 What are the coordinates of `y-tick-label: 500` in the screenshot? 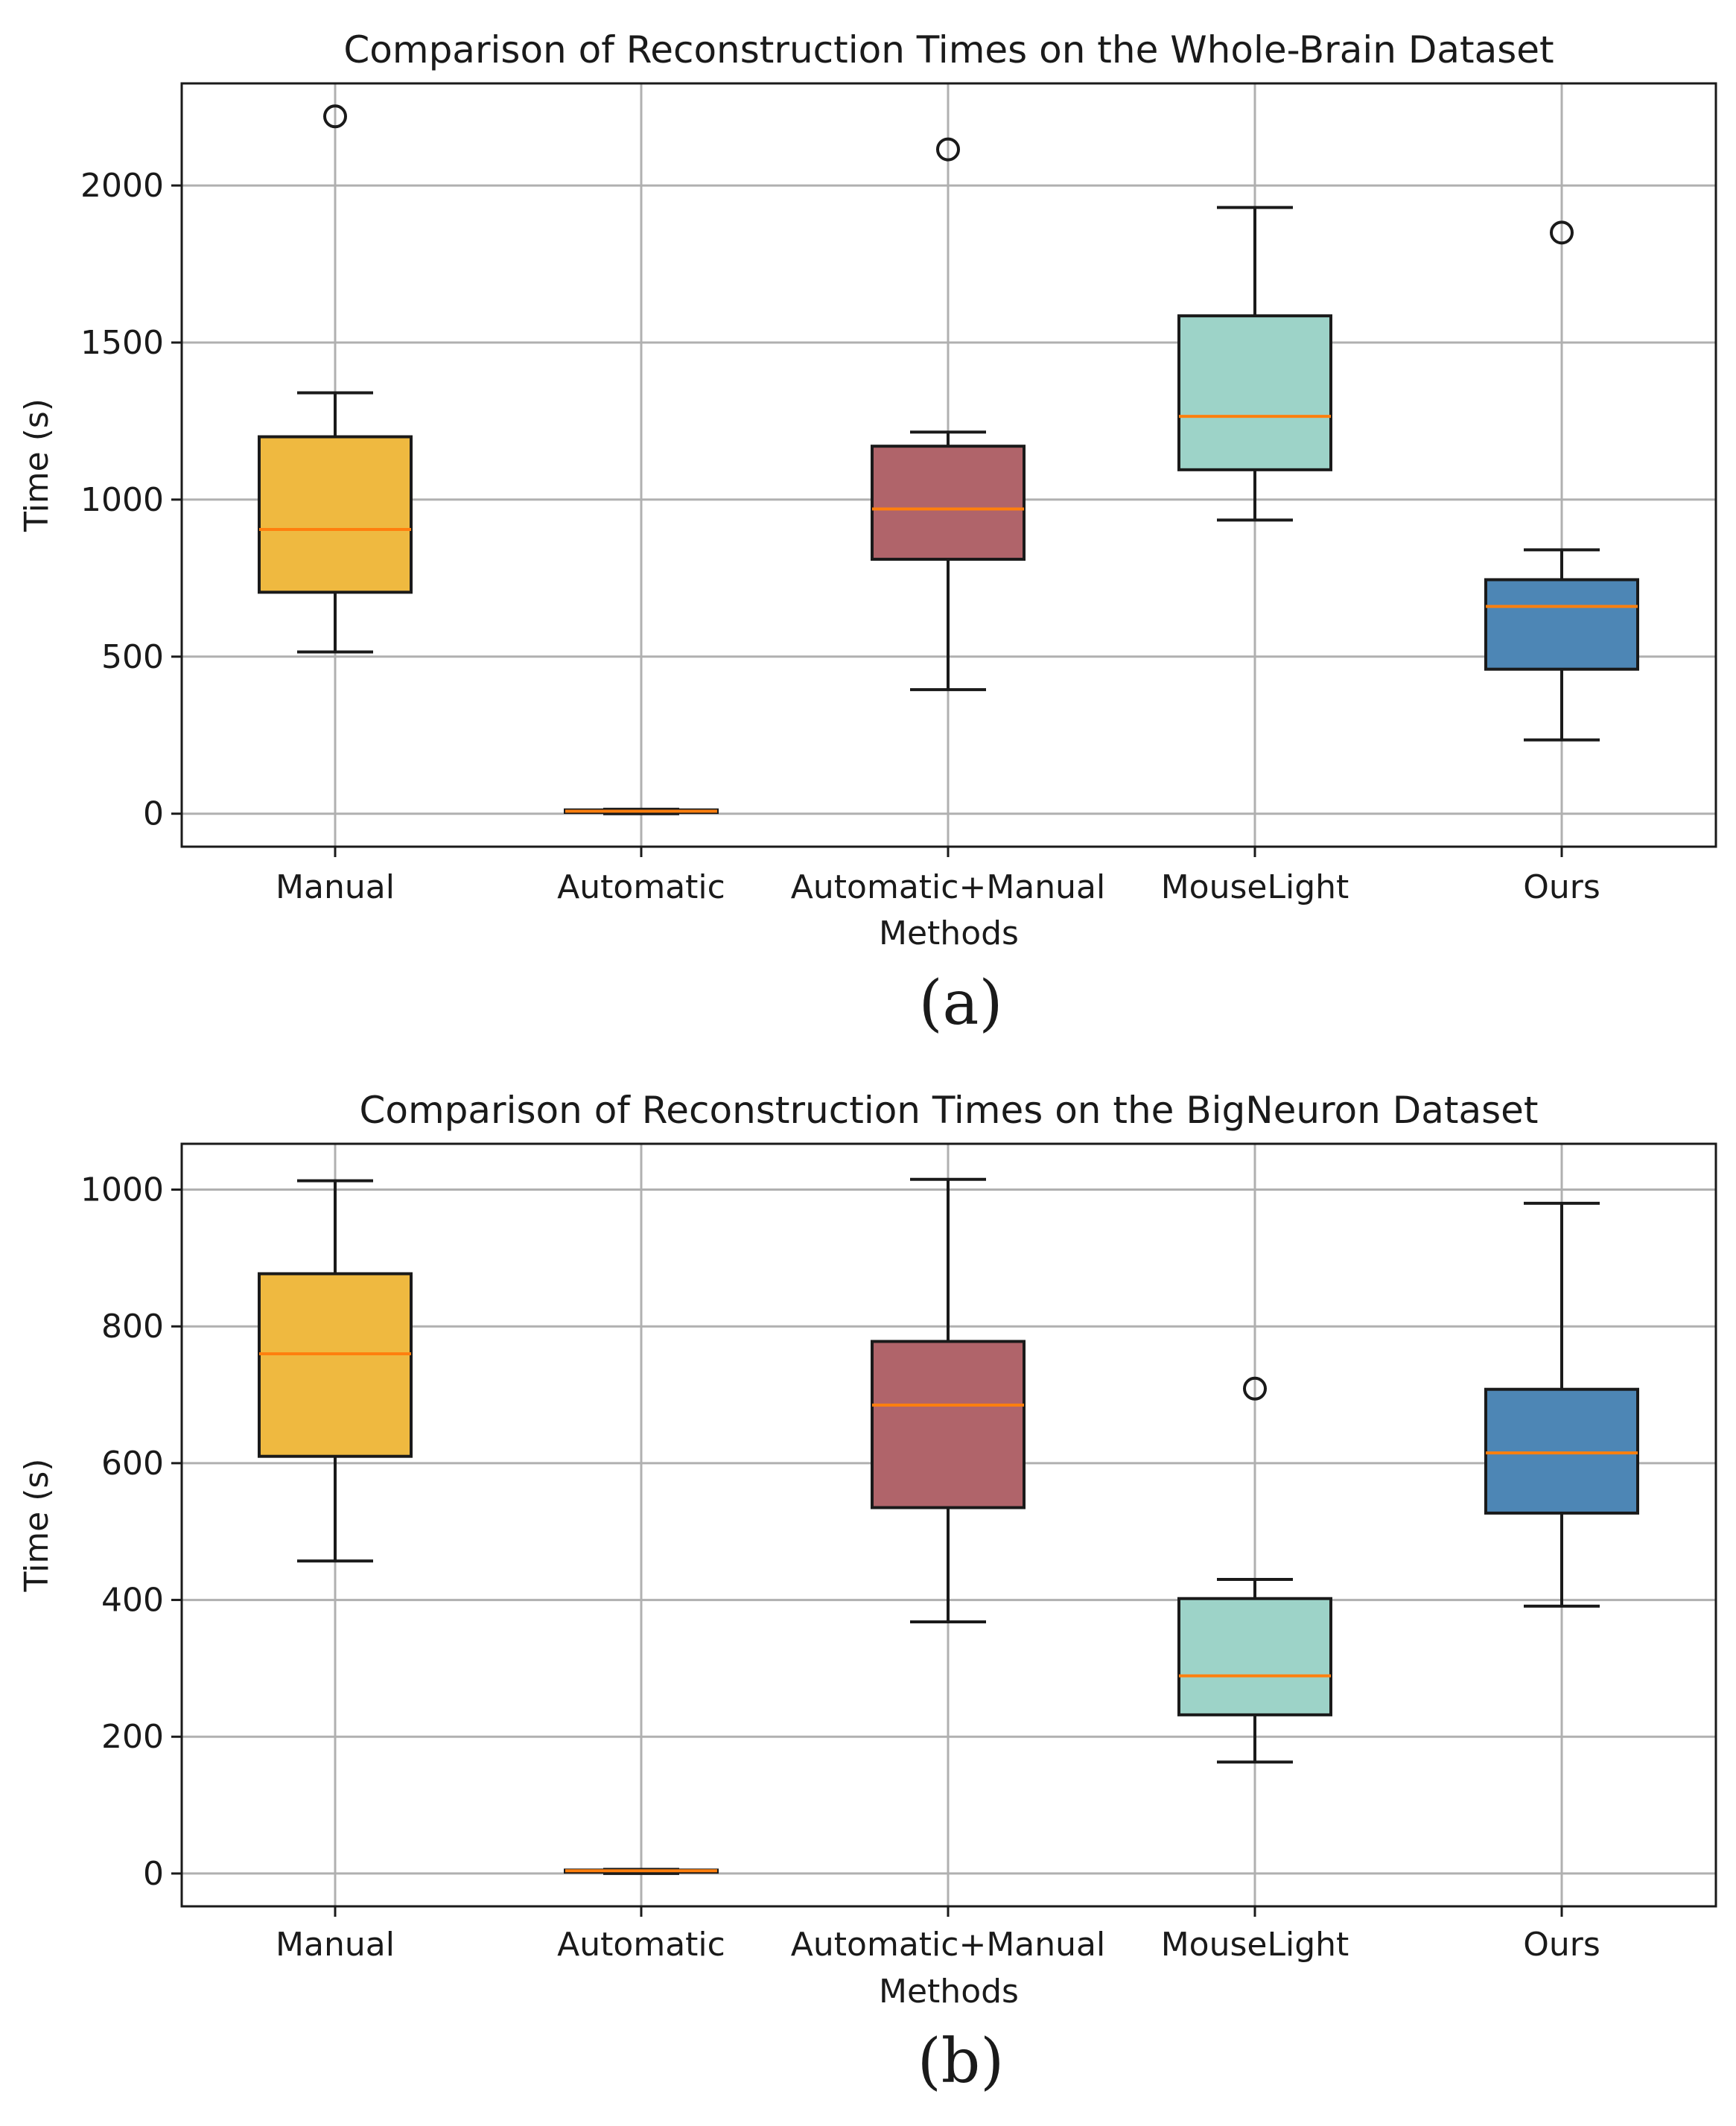 It's located at (132, 657).